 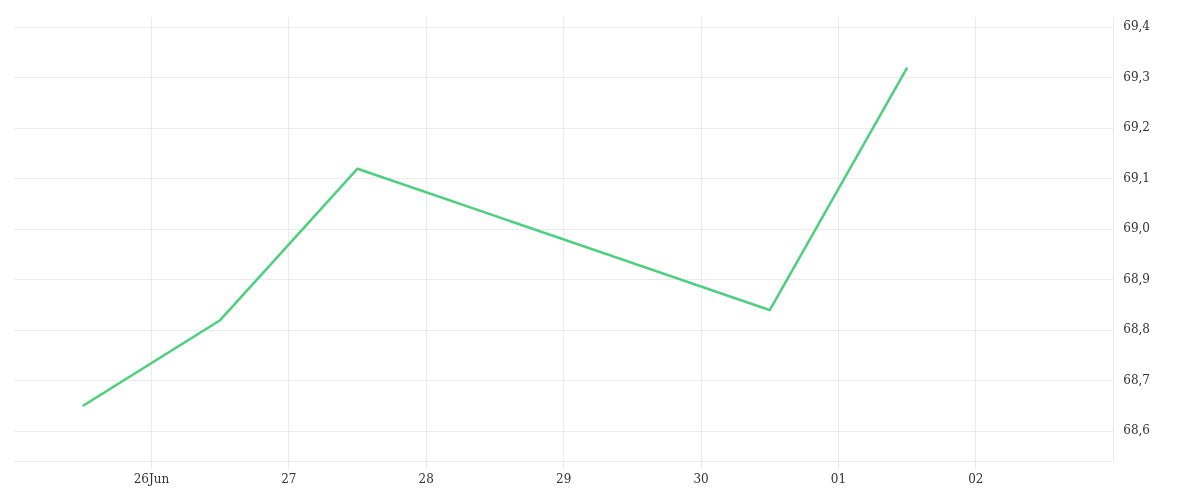 What do you see at coordinates (838, 478) in the screenshot?
I see `x-tick-label: 01` at bounding box center [838, 478].